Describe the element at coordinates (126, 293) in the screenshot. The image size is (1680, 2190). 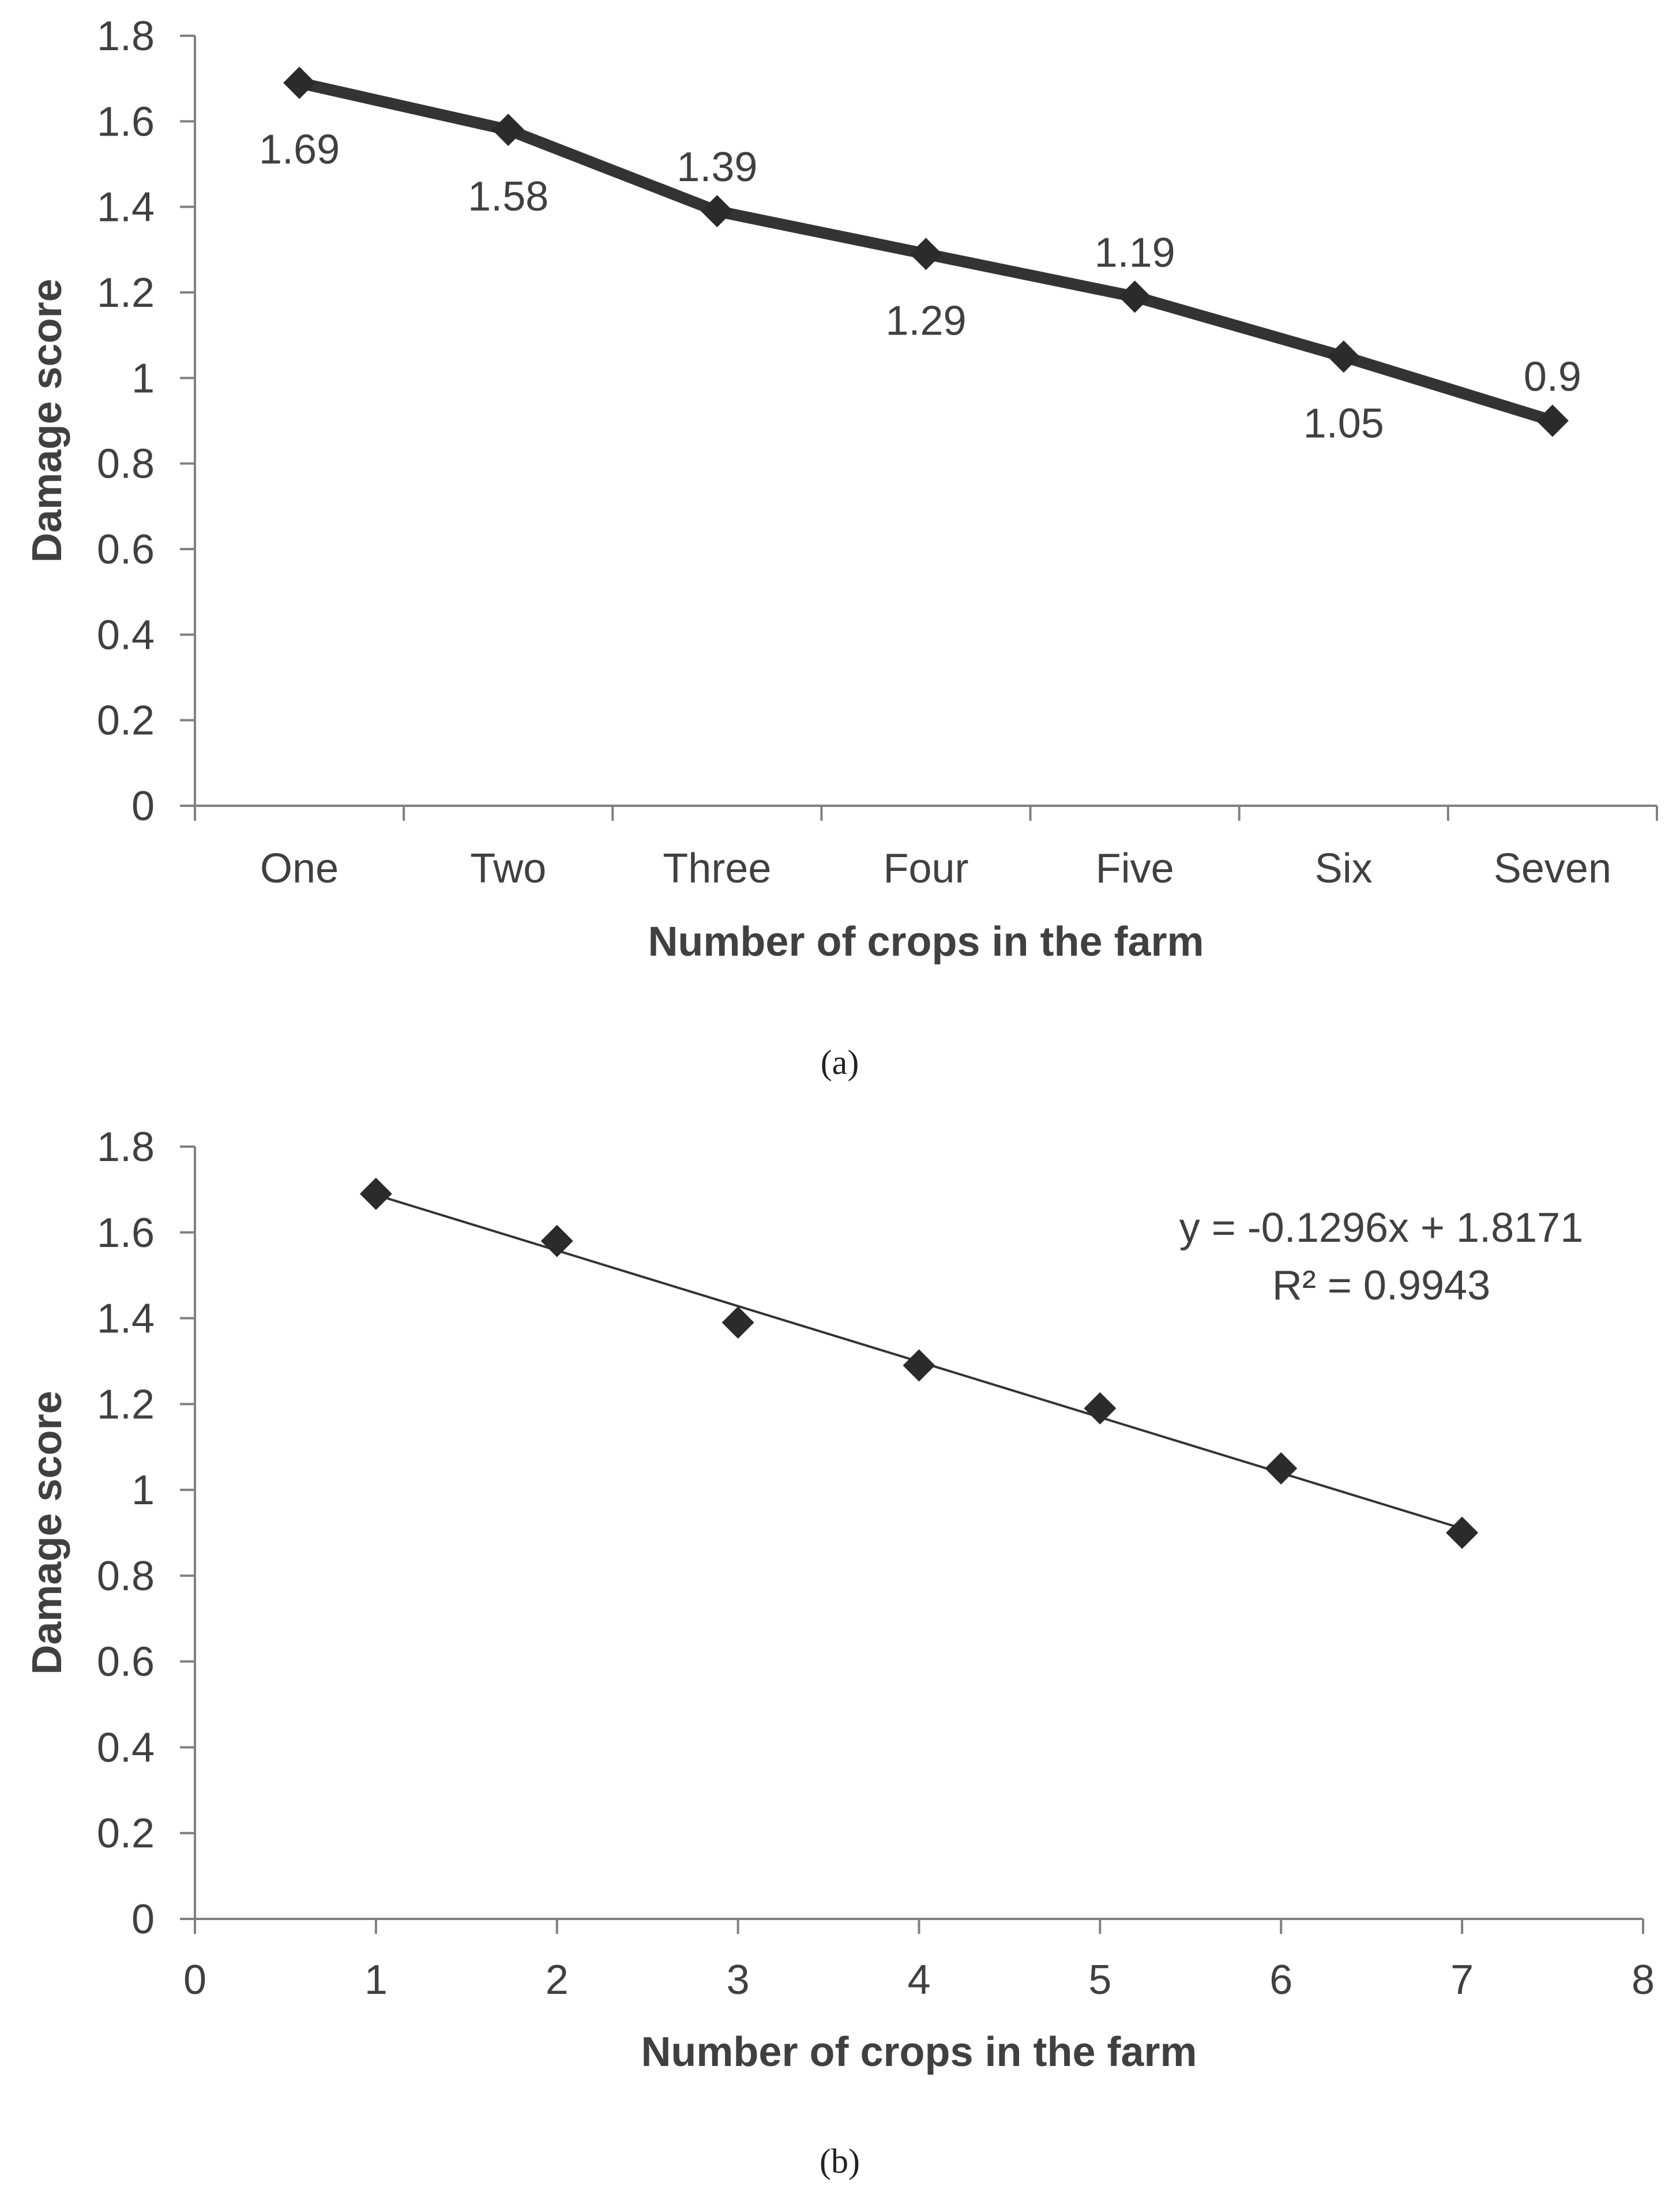
I see `panel-a-y-tick-label: 1.2` at that location.